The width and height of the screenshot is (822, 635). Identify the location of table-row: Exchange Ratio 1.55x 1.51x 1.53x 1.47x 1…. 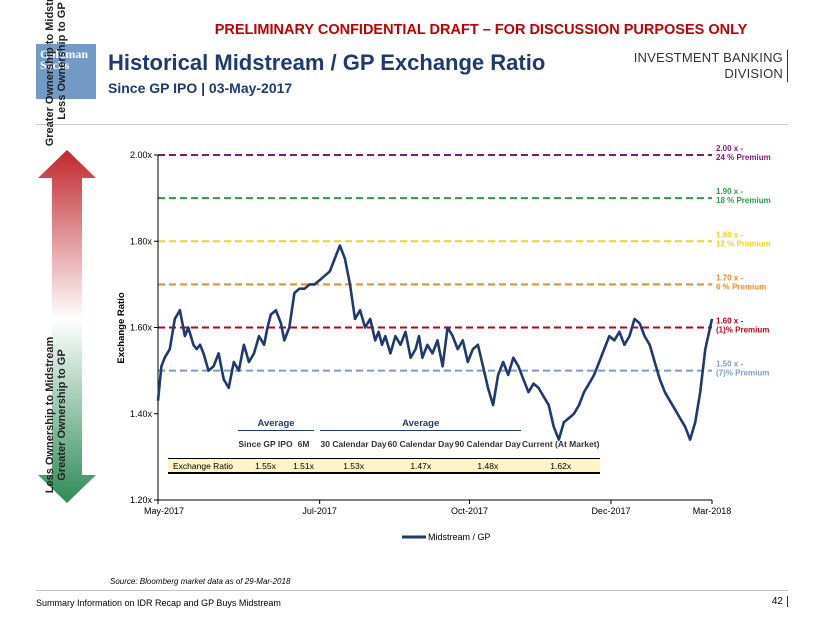
(384, 466).